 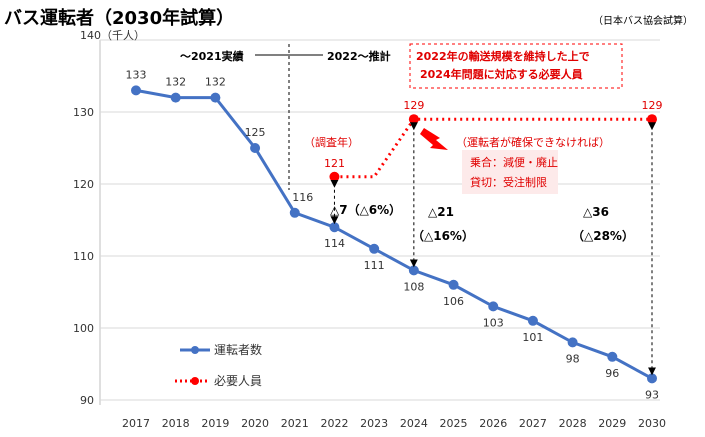 I want to click on shortage-box, so click(x=510, y=172).